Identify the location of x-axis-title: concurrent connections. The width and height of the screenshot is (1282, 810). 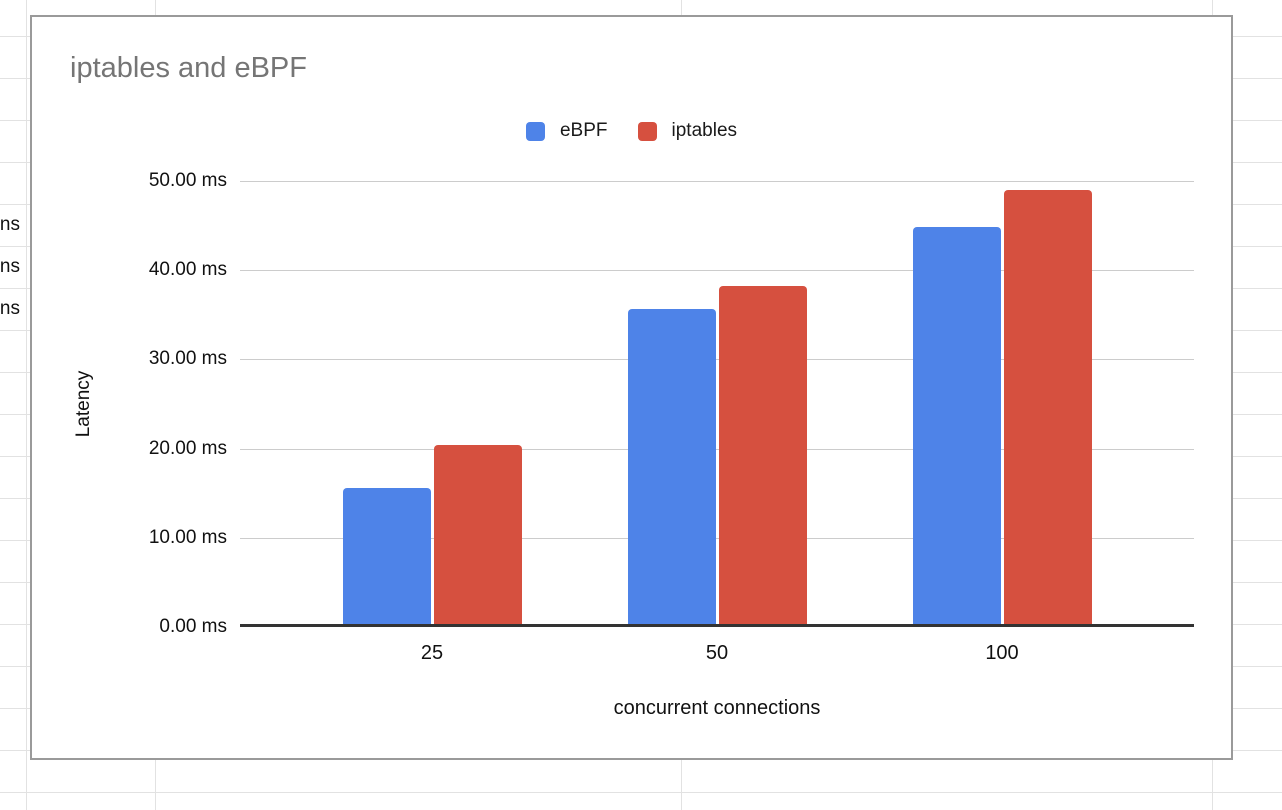
(717, 708).